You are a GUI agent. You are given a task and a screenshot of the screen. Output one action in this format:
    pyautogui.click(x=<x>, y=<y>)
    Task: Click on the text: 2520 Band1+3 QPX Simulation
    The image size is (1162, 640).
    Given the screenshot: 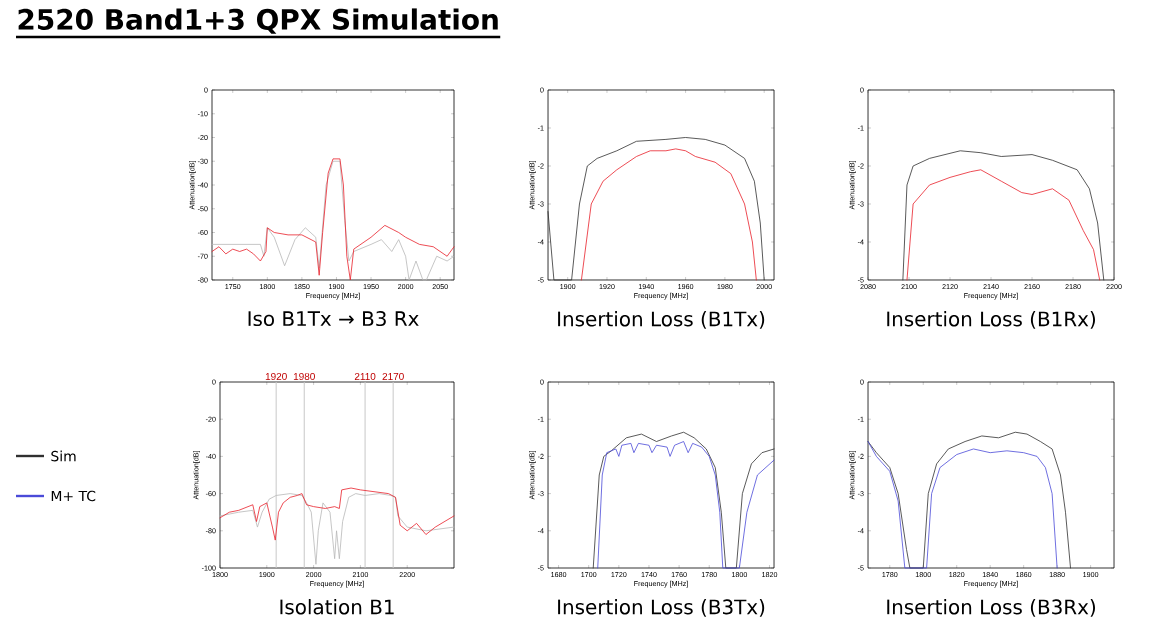 What is the action you would take?
    pyautogui.click(x=258, y=21)
    